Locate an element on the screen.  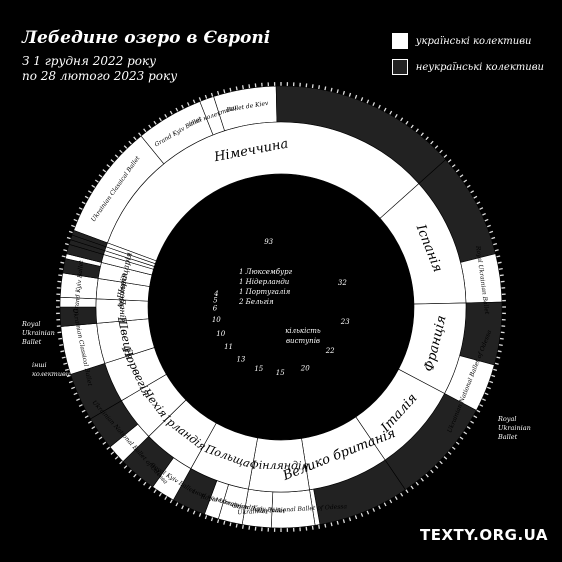
country-count: 11 is located at coordinates (228, 347).